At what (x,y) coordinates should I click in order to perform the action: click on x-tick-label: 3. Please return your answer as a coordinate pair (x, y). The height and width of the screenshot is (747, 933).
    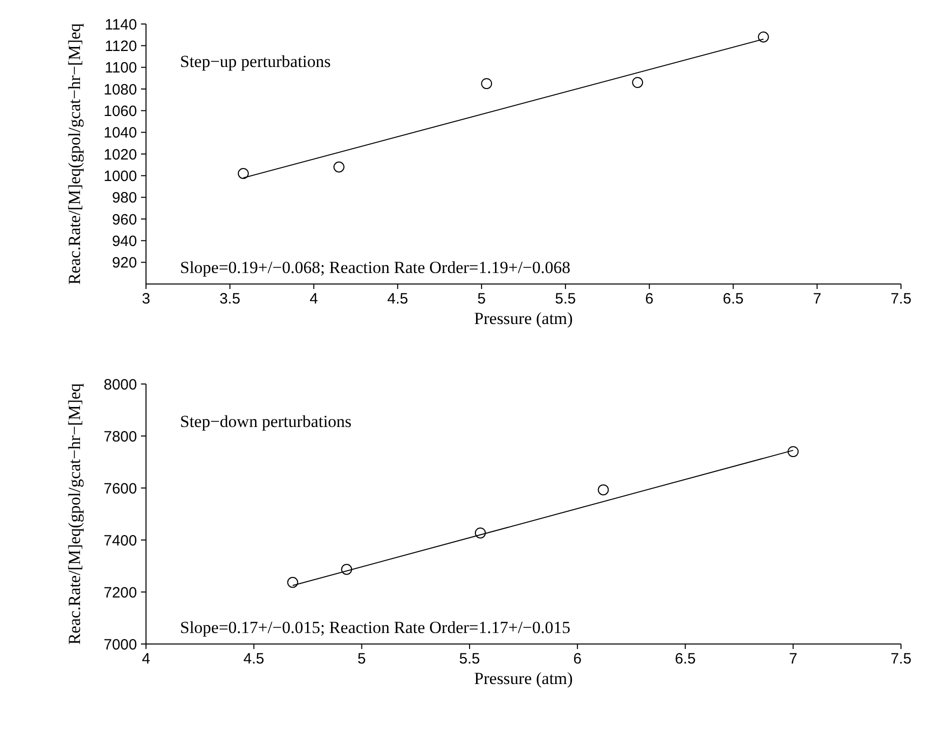
    Looking at the image, I should click on (146, 299).